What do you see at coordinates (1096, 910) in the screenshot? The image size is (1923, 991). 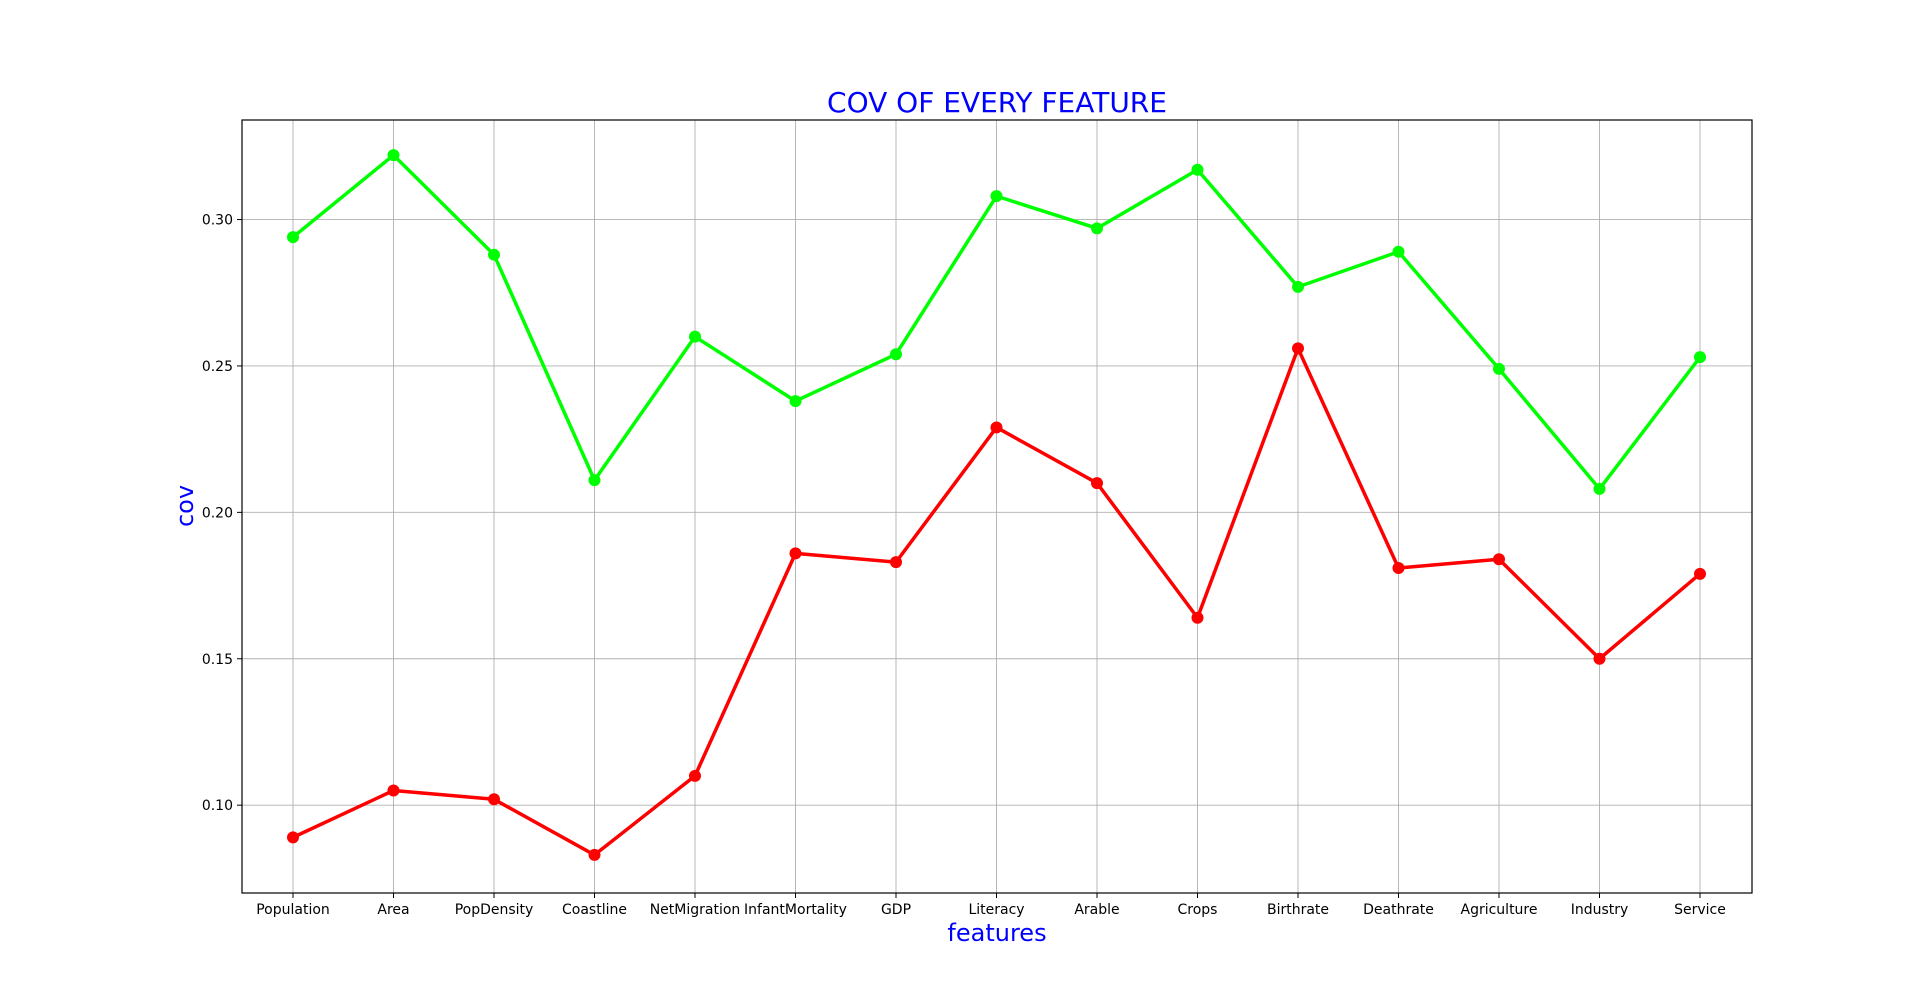 I see `x-tick-label: Arable` at bounding box center [1096, 910].